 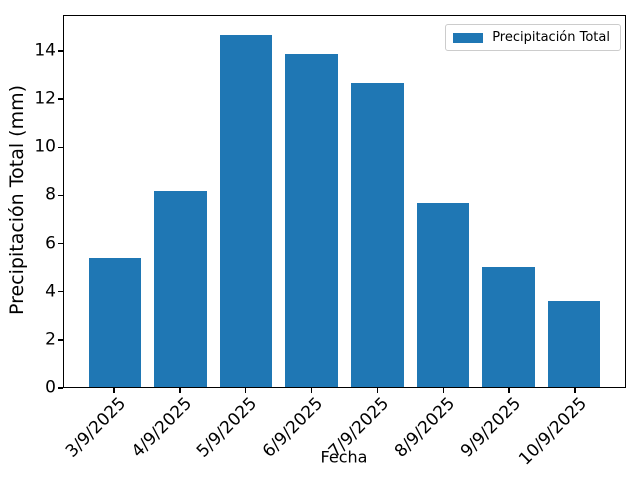 I want to click on x-tick-label: 10/9/2025, so click(x=552, y=431).